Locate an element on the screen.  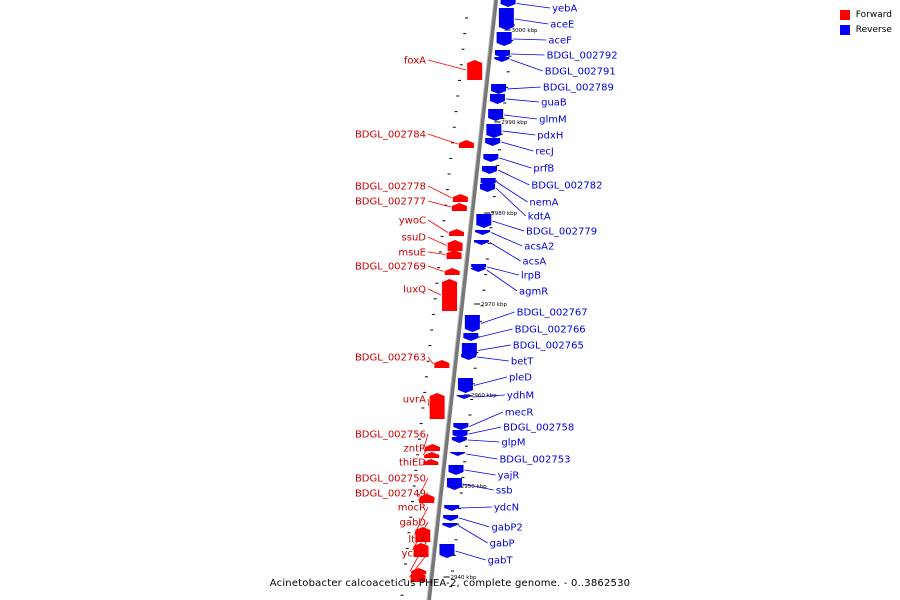
legend: Forward Reverse is located at coordinates (865, 24).